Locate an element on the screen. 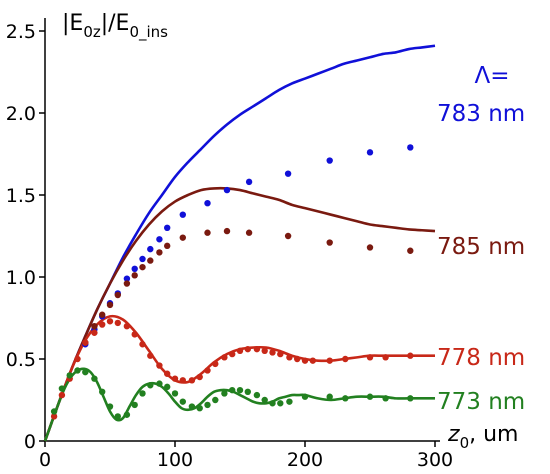 The width and height of the screenshot is (550, 474). x-tick-label: 100 is located at coordinates (175, 460).